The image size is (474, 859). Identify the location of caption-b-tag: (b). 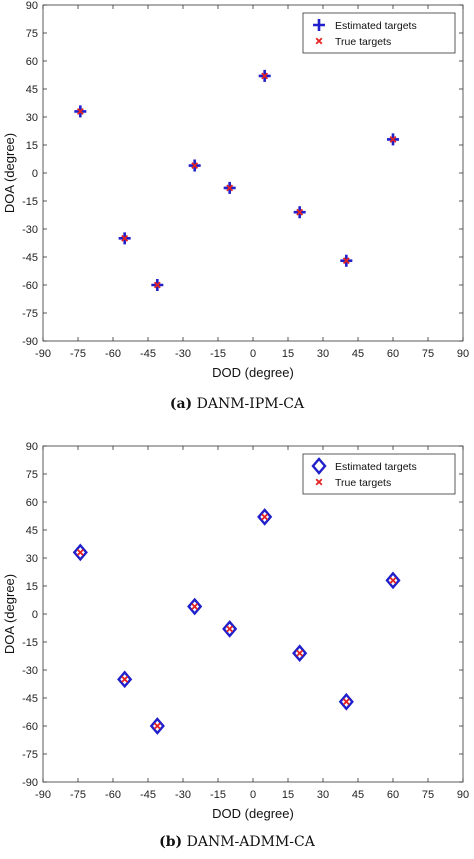
(171, 842).